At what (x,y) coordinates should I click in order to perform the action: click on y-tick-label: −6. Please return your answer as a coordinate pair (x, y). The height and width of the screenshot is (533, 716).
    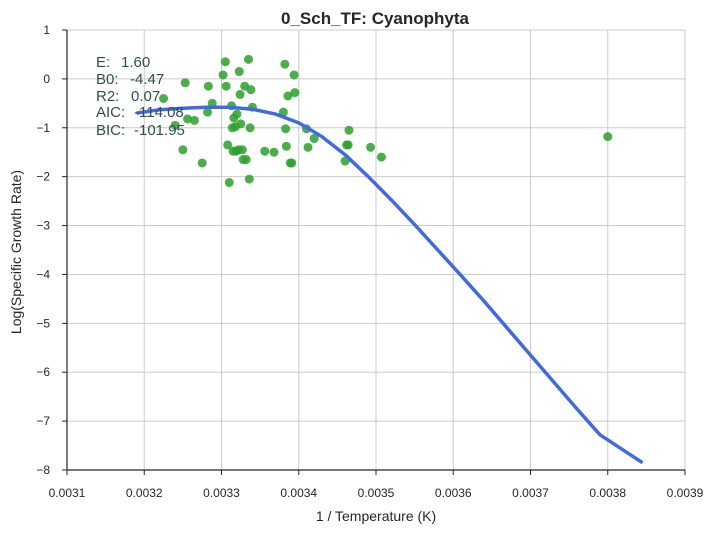
    Looking at the image, I should click on (43, 372).